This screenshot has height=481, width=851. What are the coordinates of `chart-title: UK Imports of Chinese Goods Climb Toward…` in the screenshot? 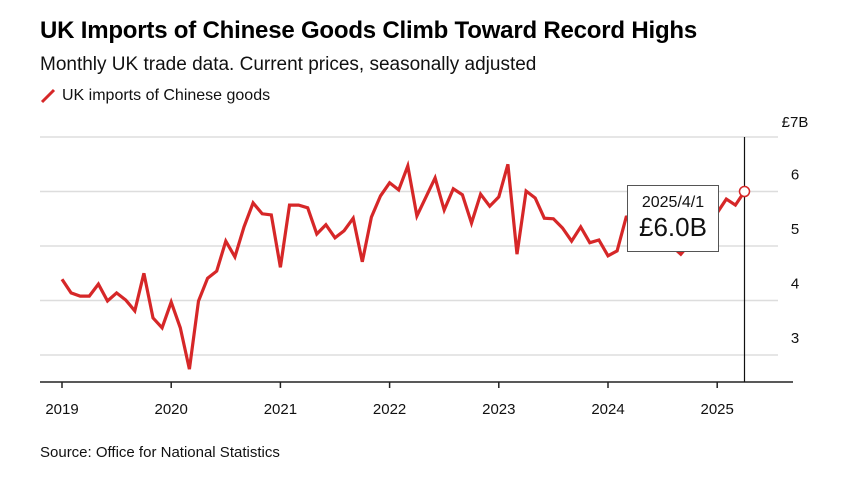 It's located at (369, 30).